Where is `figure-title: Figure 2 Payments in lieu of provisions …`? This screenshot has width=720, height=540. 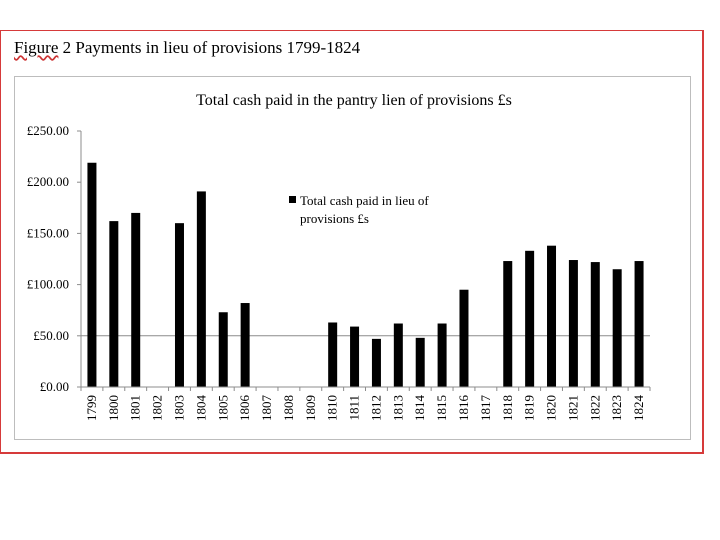 figure-title: Figure 2 Payments in lieu of provisions … is located at coordinates (187, 48).